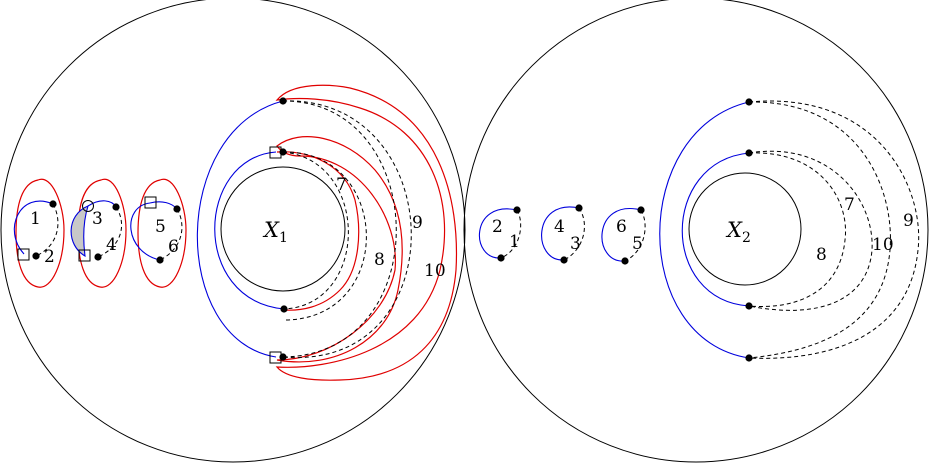  I want to click on circle-marker, so click(88, 206).